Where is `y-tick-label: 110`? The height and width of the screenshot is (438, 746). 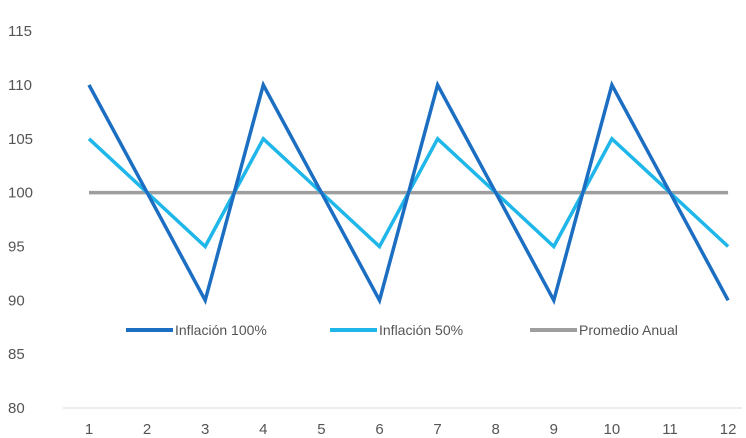 y-tick-label: 110 is located at coordinates (20, 85).